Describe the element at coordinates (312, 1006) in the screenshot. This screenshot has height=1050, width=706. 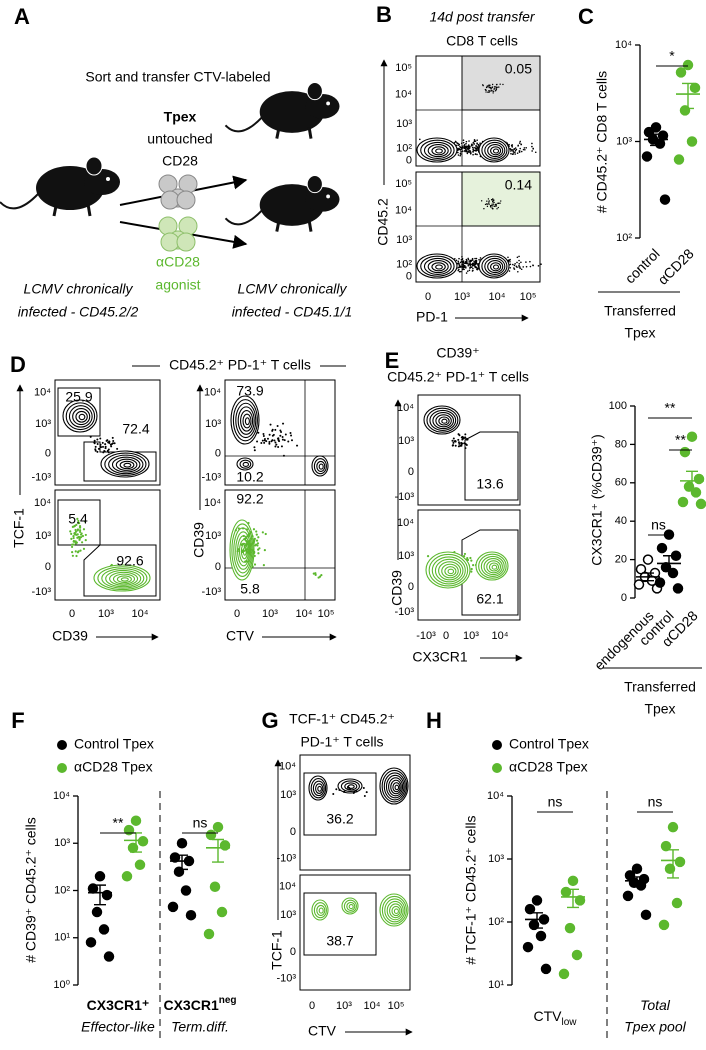
I see `x-tick-label: 0` at that location.